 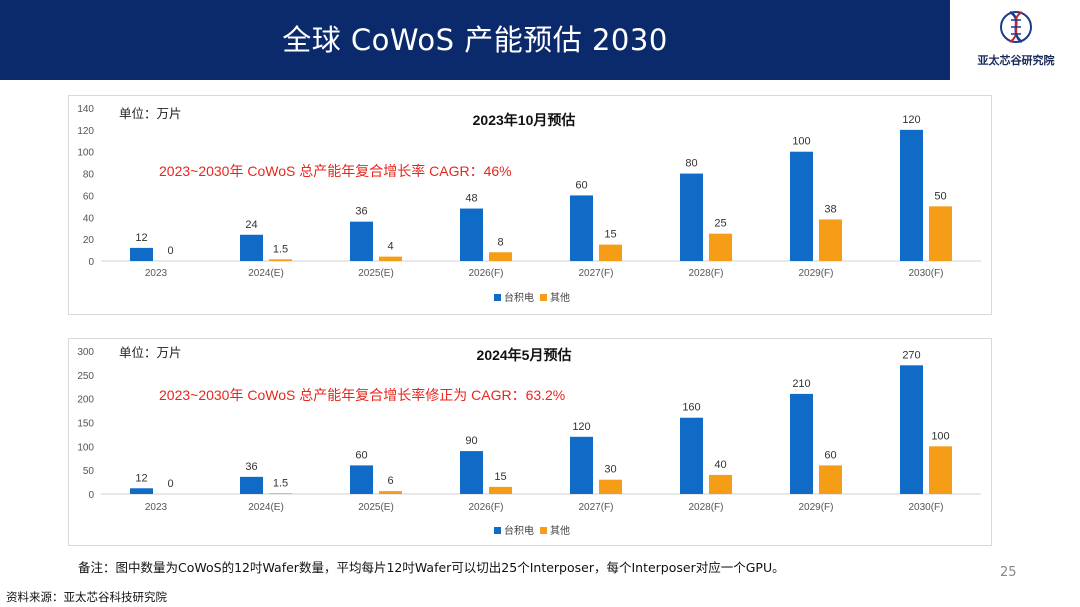 What do you see at coordinates (89, 175) in the screenshot?
I see `y-tick-label: 80` at bounding box center [89, 175].